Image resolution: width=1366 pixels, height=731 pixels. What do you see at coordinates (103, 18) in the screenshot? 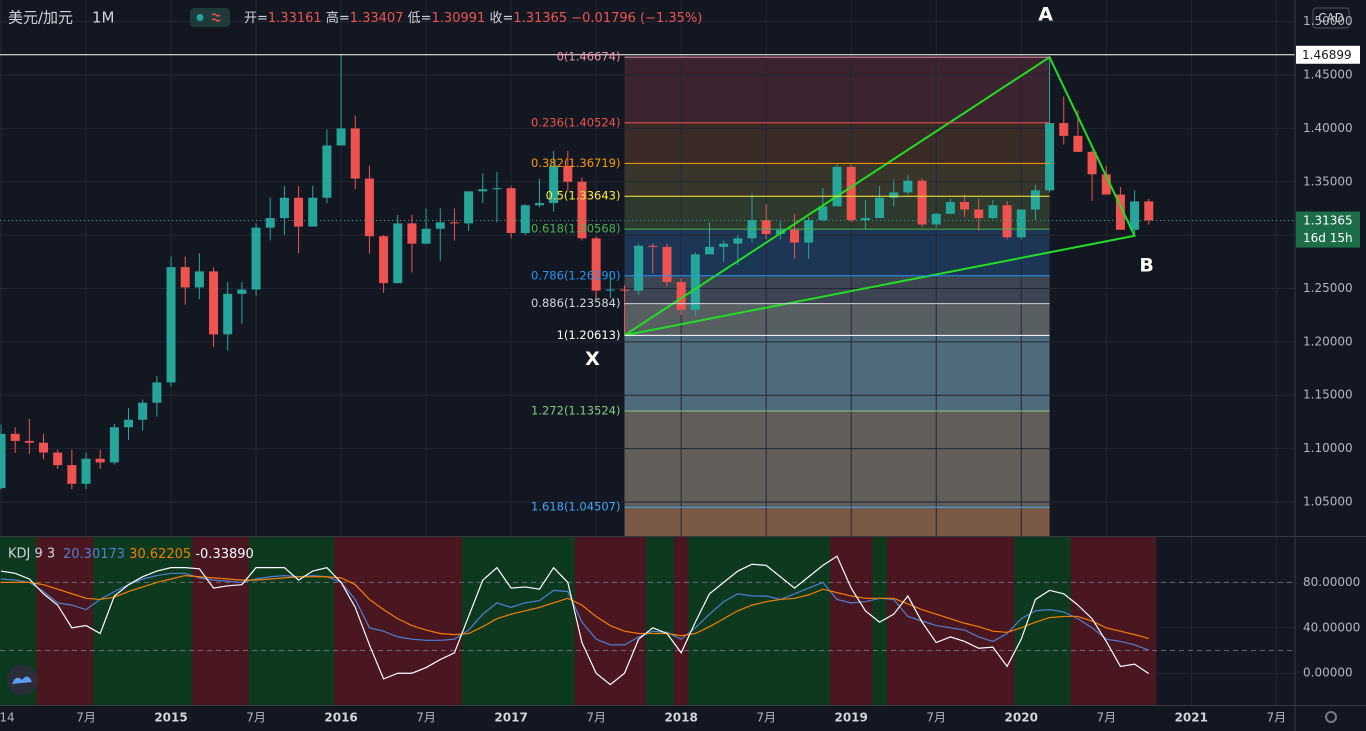
I see `interval: 1M` at bounding box center [103, 18].